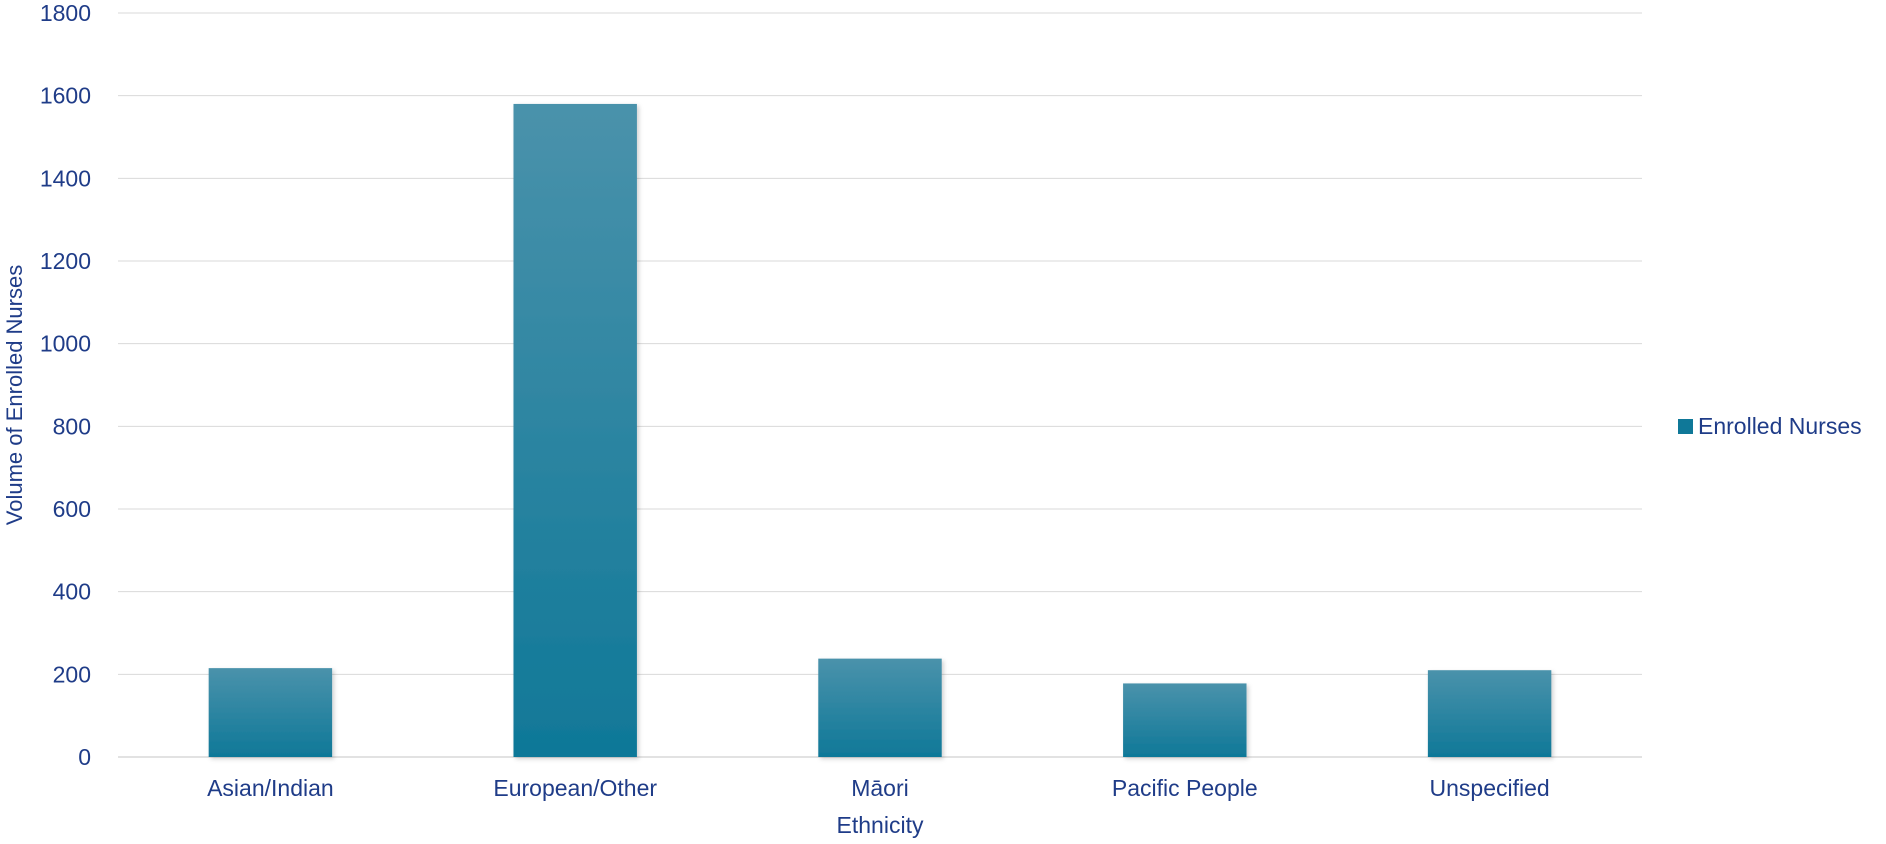 The width and height of the screenshot is (1886, 844). What do you see at coordinates (72, 509) in the screenshot?
I see `y-tick-label: 600` at bounding box center [72, 509].